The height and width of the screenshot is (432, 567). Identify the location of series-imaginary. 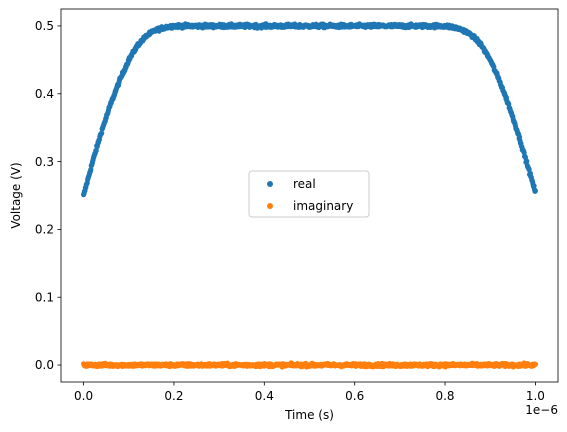
(309, 365).